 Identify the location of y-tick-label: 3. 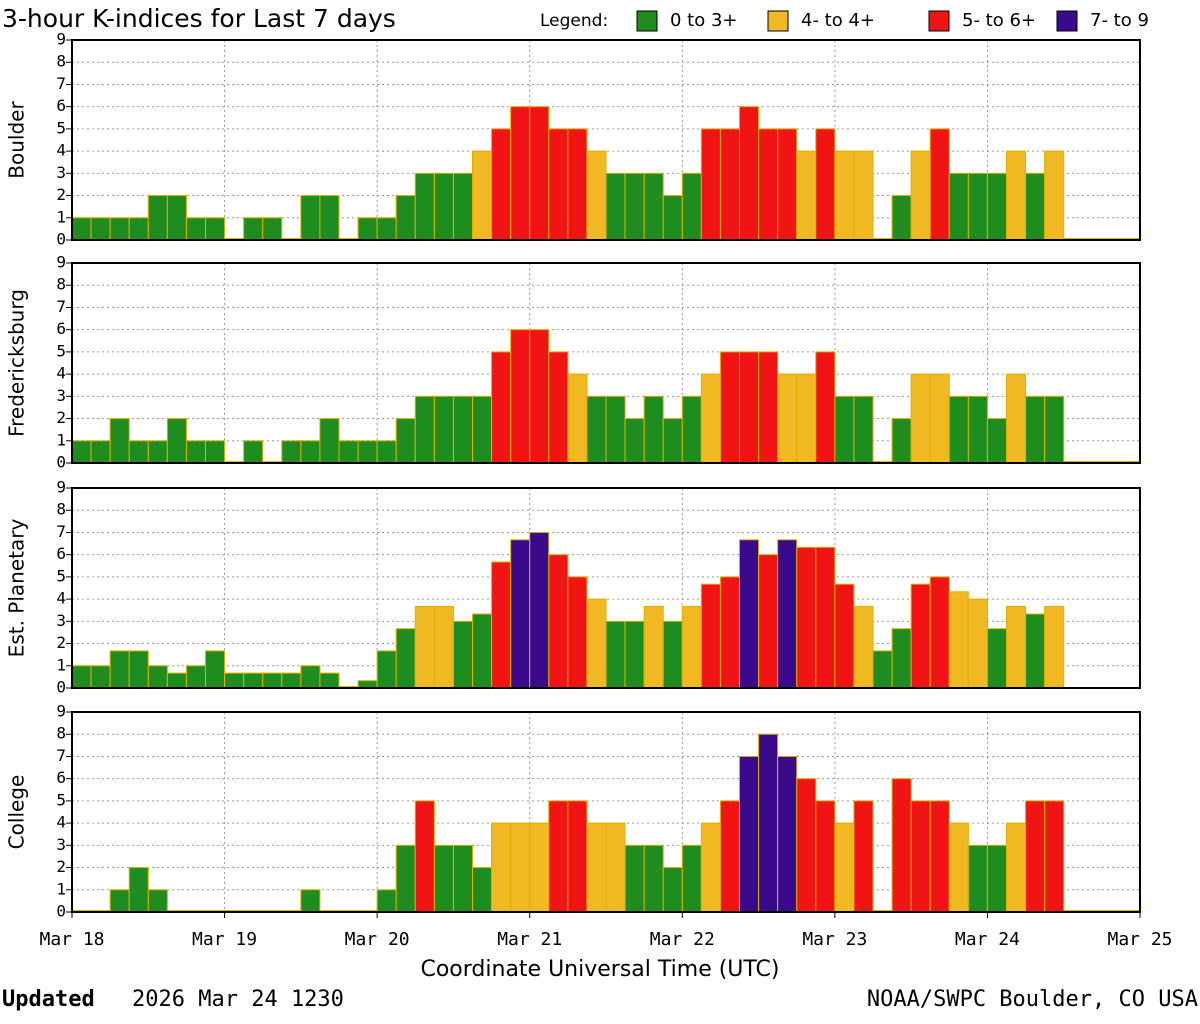
(61, 172).